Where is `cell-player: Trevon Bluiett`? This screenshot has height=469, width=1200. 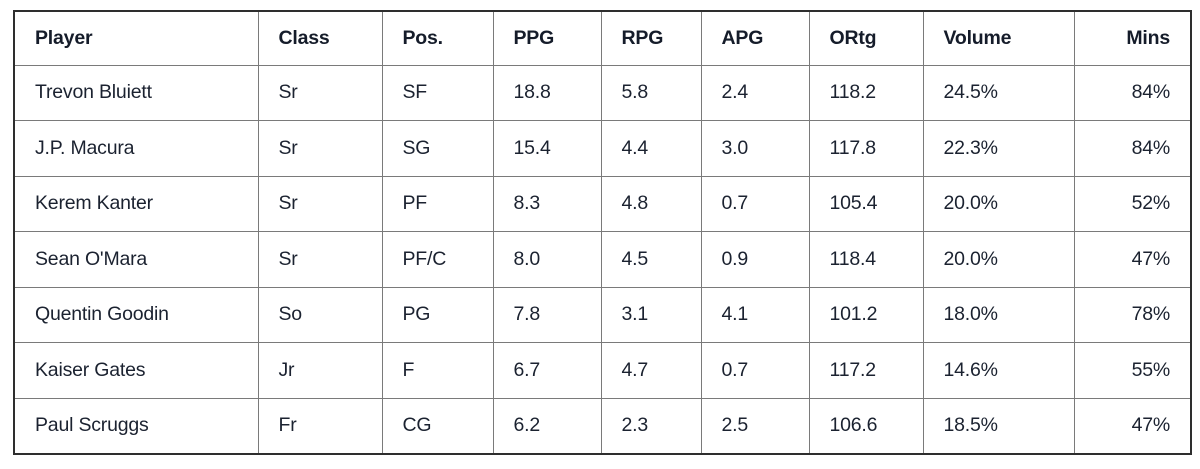
cell-player: Trevon Bluiett is located at coordinates (136, 92).